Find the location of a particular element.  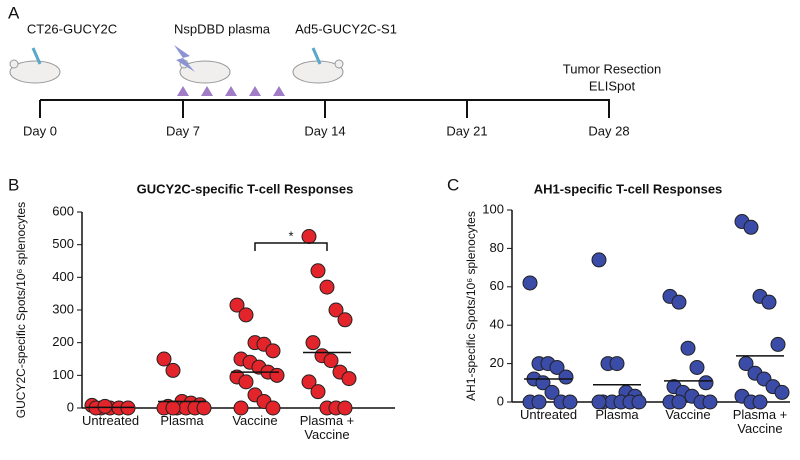

panel-label: B is located at coordinates (13, 184).